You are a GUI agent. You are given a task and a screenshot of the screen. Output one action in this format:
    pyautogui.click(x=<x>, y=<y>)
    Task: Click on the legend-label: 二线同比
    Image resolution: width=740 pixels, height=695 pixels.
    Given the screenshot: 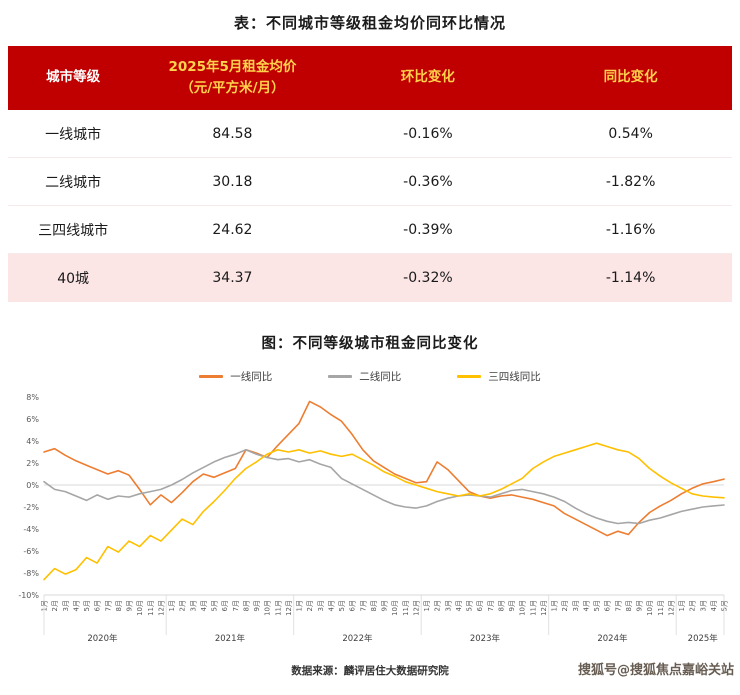 What is the action you would take?
    pyautogui.click(x=380, y=377)
    